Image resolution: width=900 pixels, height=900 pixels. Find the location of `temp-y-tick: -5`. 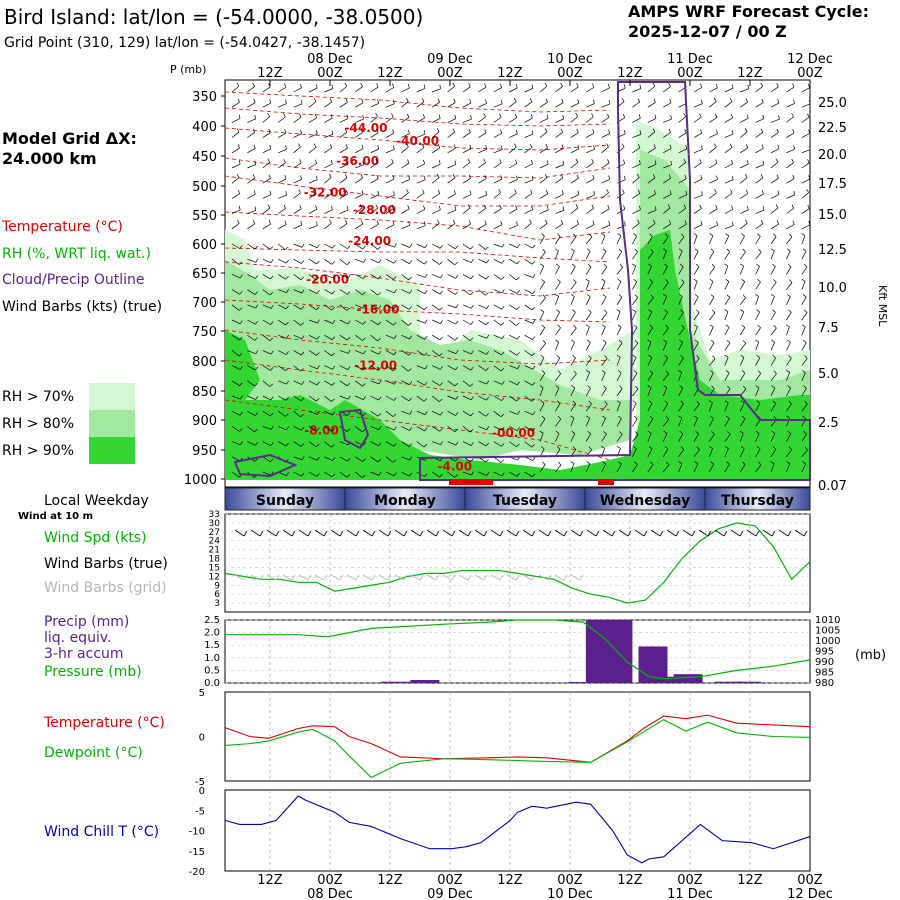

temp-y-tick: -5 is located at coordinates (200, 782).